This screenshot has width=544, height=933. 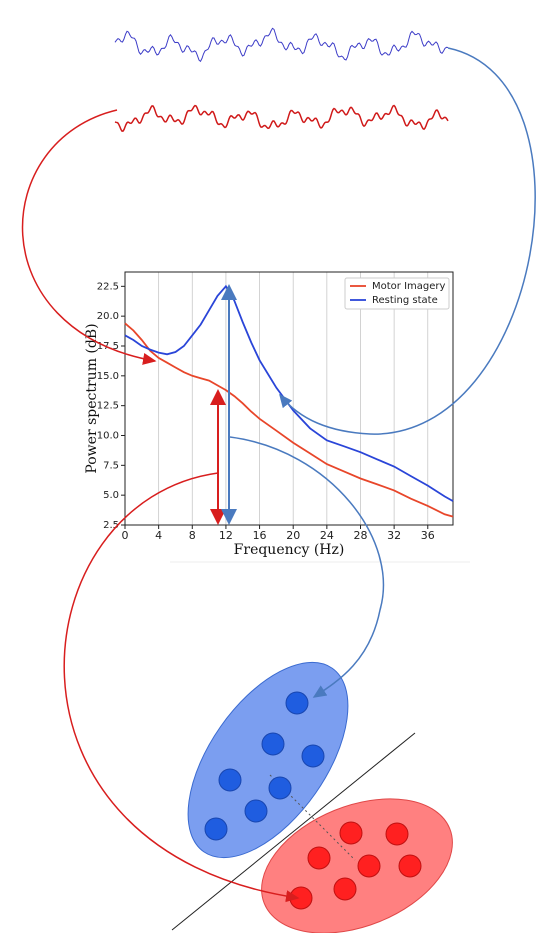 What do you see at coordinates (293, 535) in the screenshot?
I see `x-tick-label: 20` at bounding box center [293, 535].